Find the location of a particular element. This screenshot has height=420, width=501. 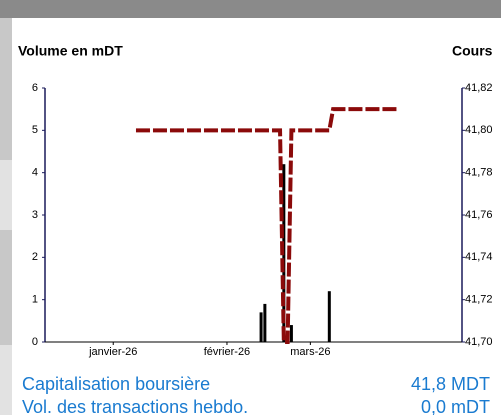

y-axis-title: Volume en mDT is located at coordinates (70, 51).